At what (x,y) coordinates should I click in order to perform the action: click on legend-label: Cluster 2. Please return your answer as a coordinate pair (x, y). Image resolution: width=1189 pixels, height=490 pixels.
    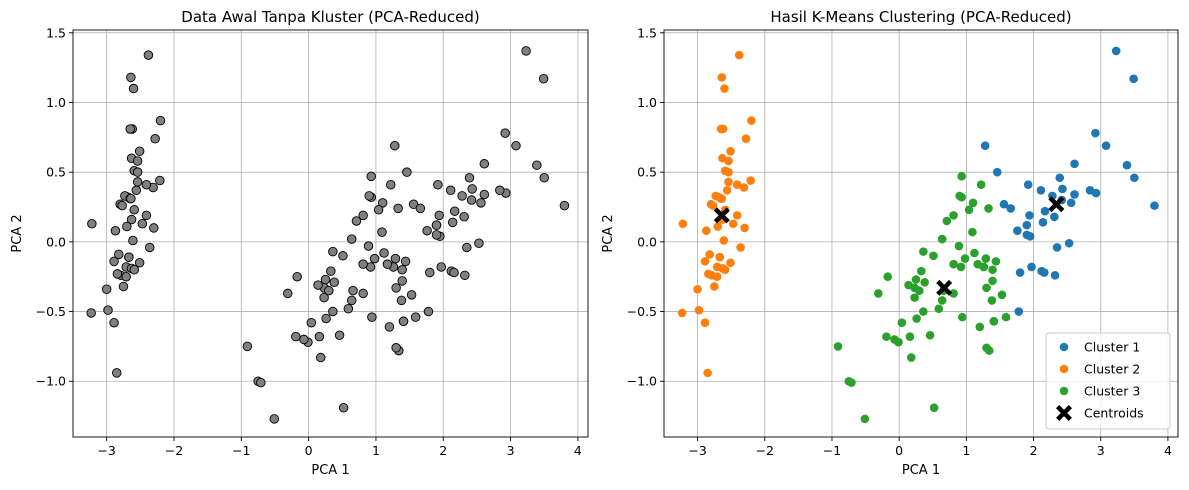
    Looking at the image, I should click on (1112, 369).